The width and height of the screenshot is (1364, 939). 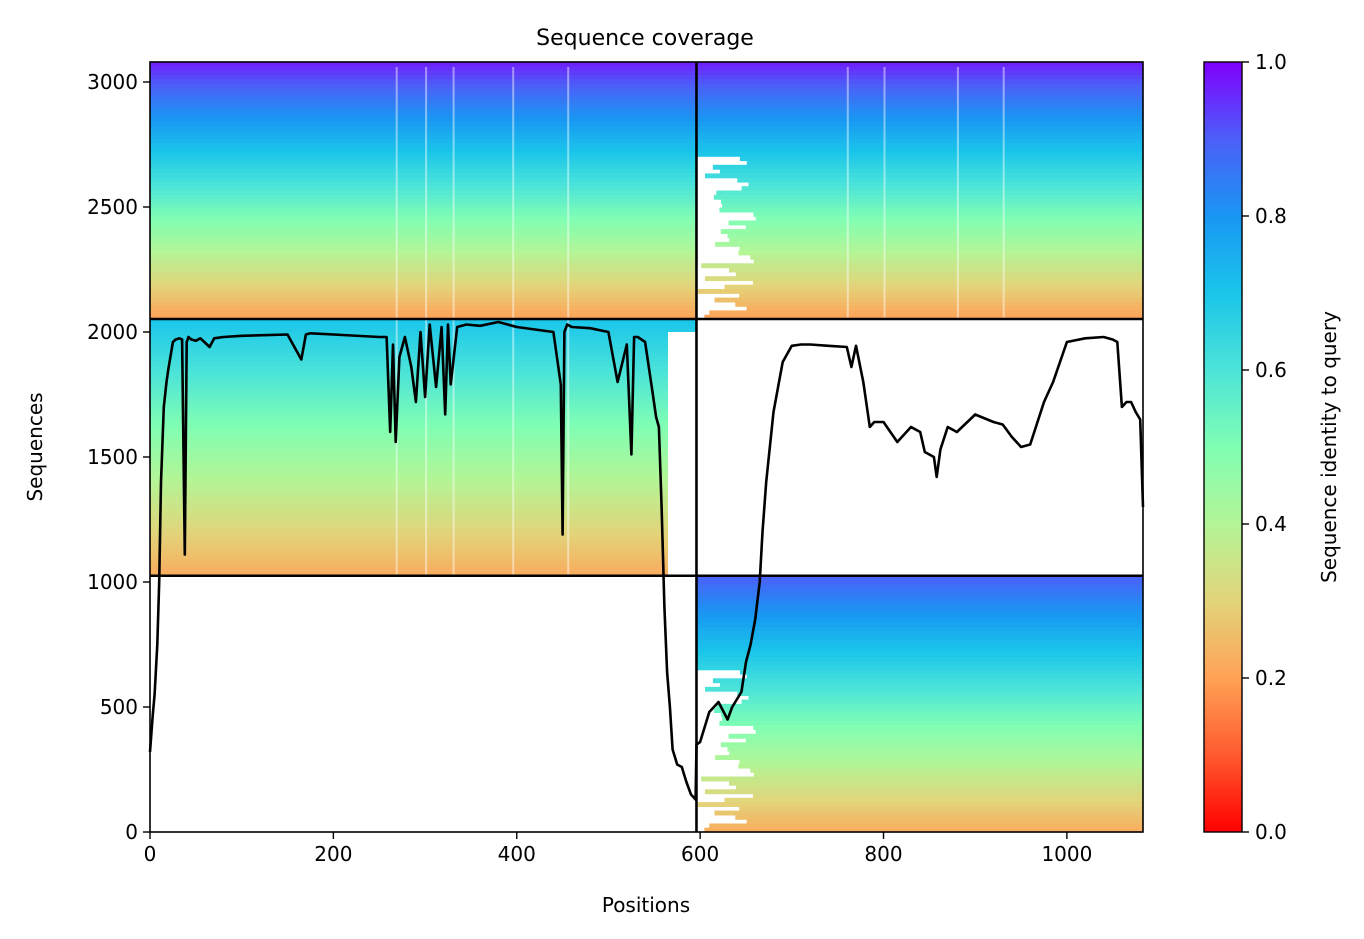 I want to click on y-tick-label: 1500, so click(x=112, y=457).